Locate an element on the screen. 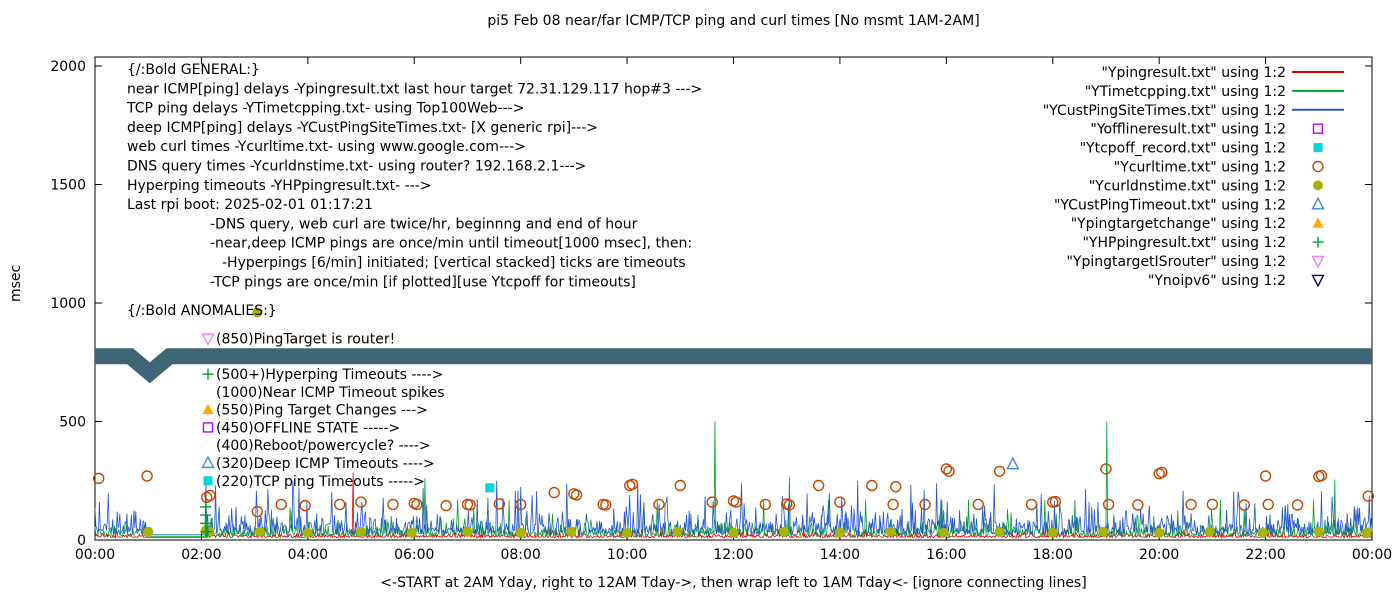 The image size is (1400, 600). legend-label: "YTimetcpping.txt" using 1:2 is located at coordinates (1185, 92).